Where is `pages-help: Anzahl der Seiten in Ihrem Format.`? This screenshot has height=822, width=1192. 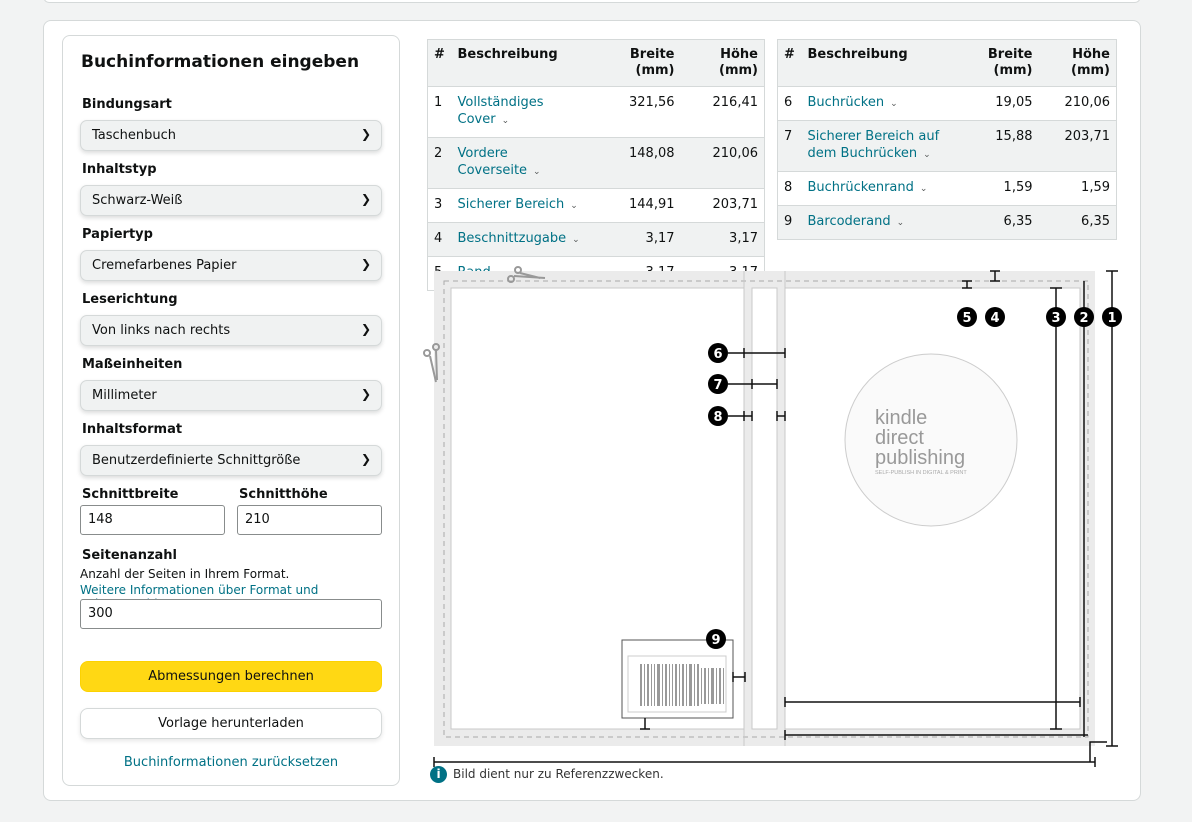 pages-help: Anzahl der Seiten in Ihrem Format. is located at coordinates (185, 574).